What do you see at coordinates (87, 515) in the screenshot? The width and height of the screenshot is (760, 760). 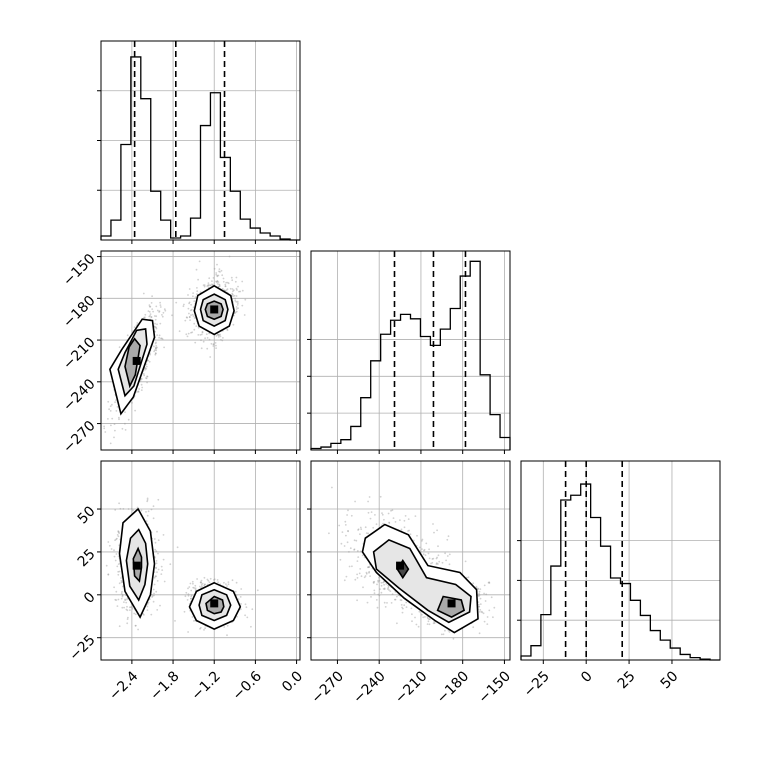 I see `y-tick-label: 50` at bounding box center [87, 515].